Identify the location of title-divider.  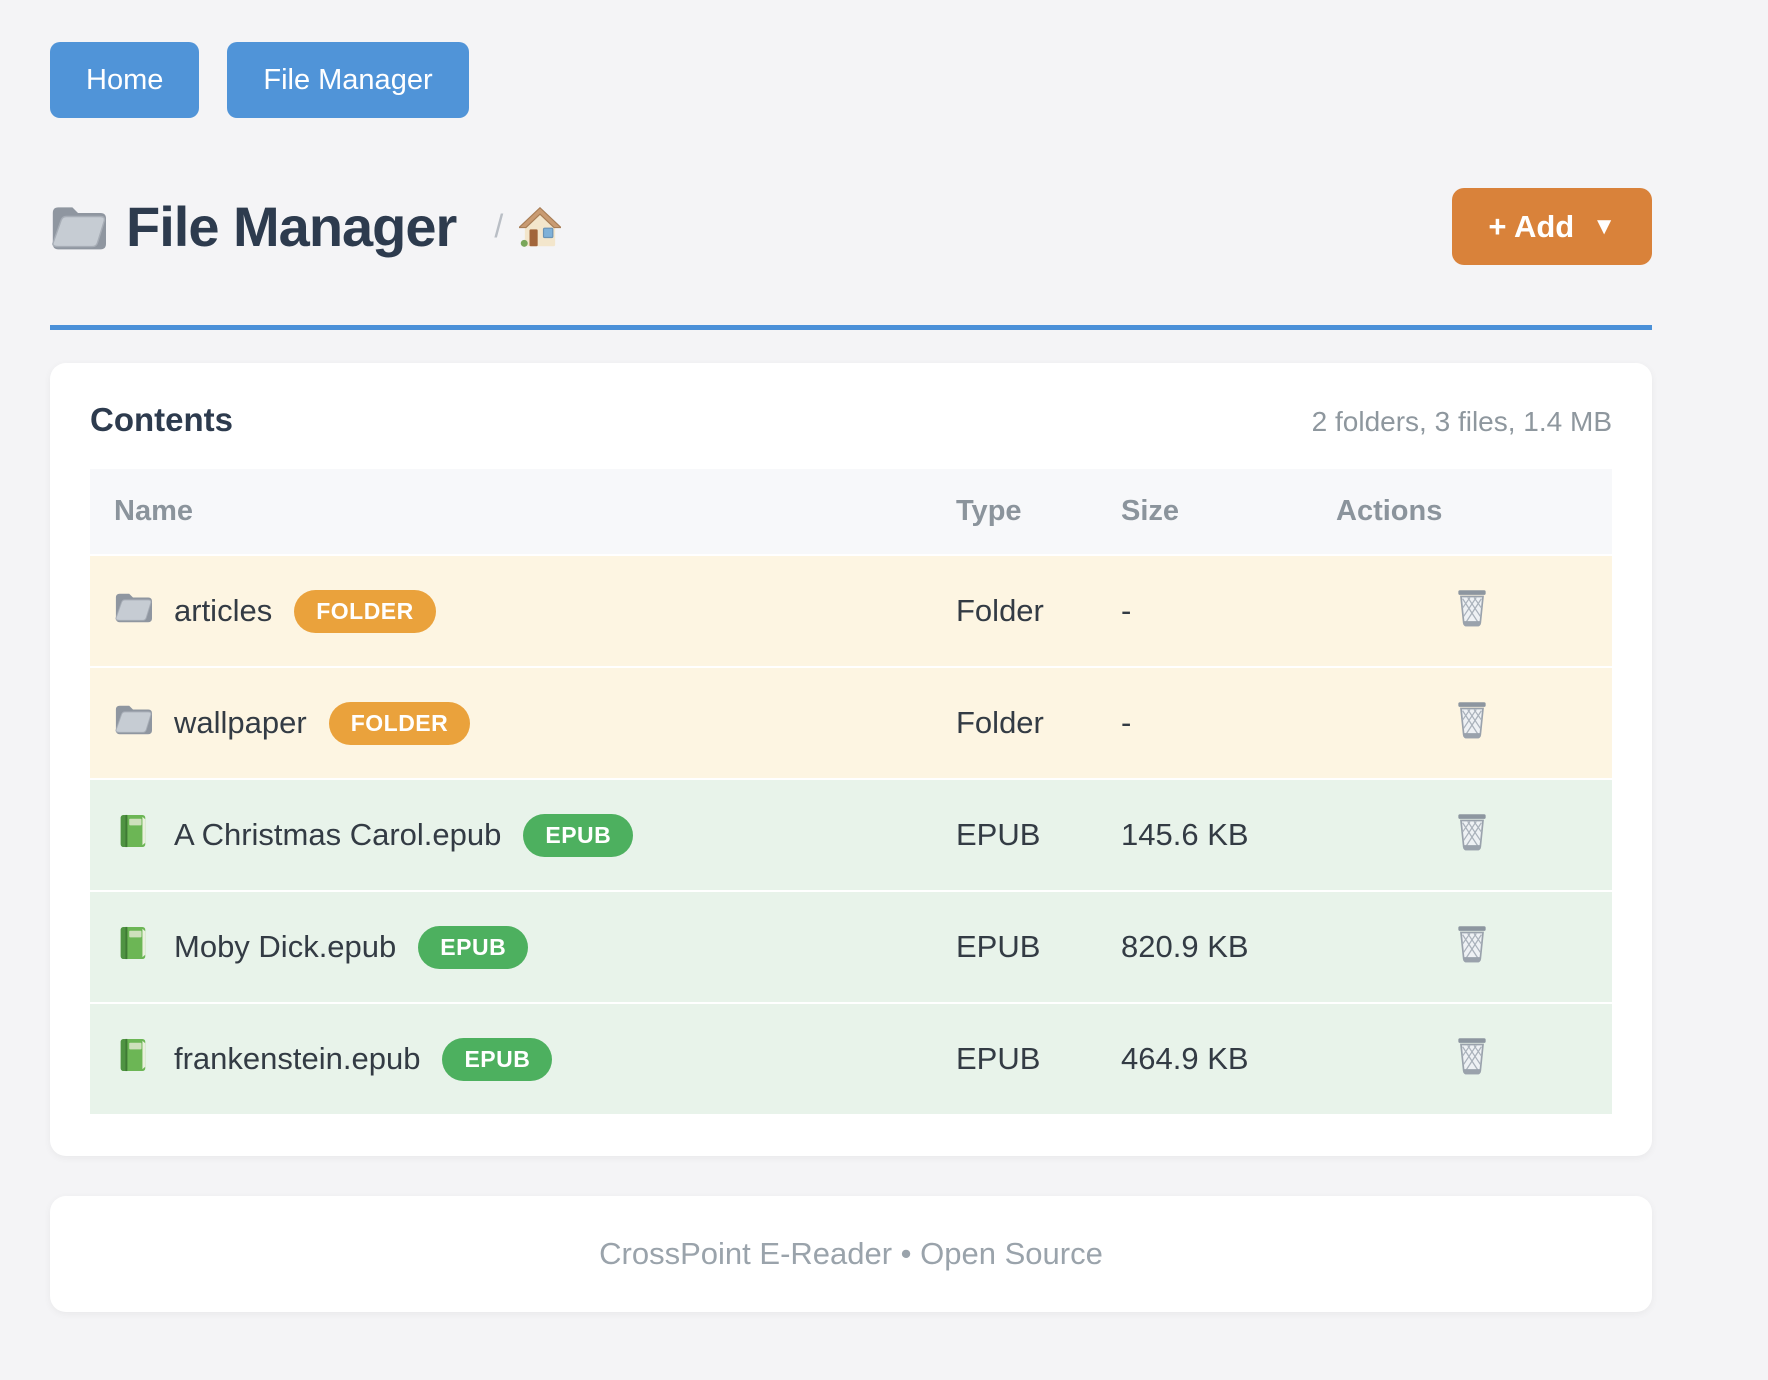
(851, 327).